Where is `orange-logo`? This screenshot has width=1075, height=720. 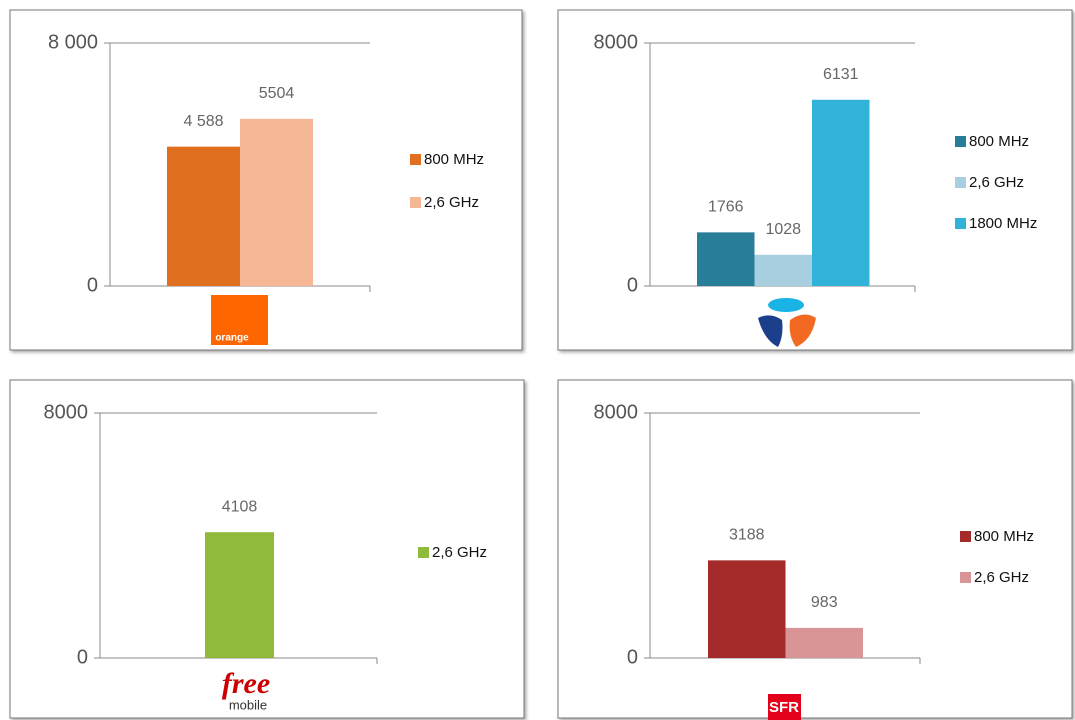
orange-logo is located at coordinates (239, 320).